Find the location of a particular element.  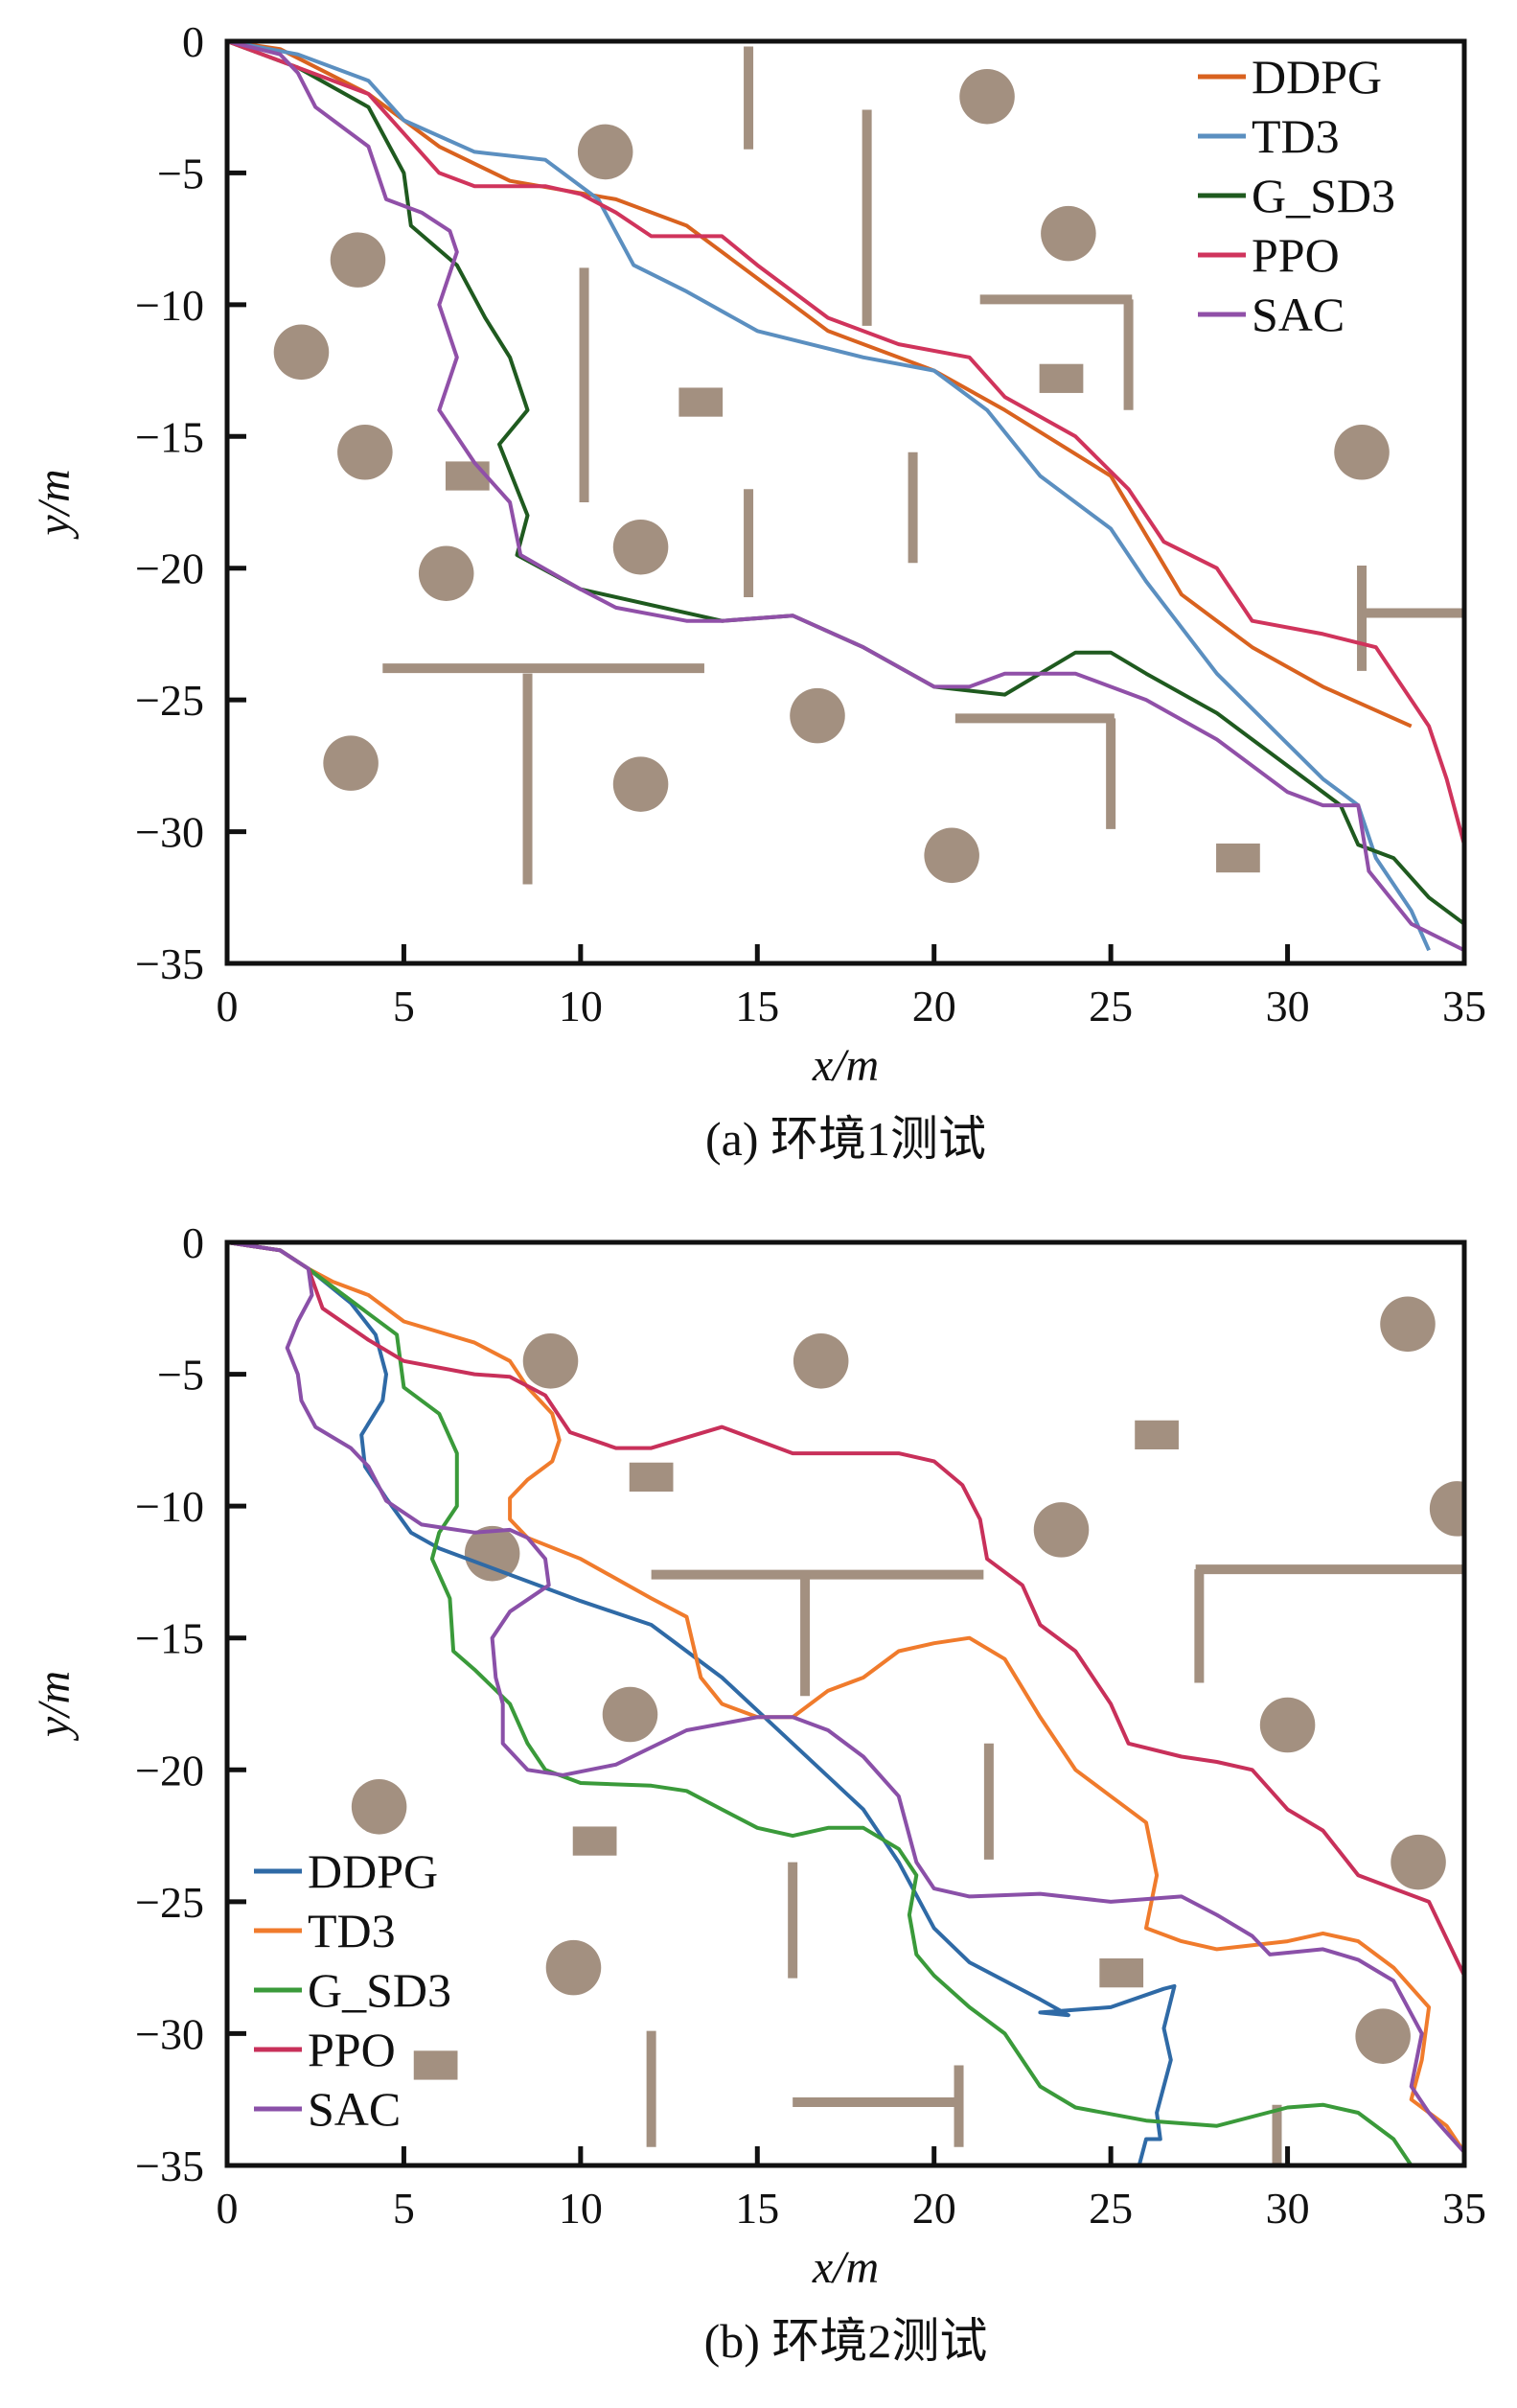

legend: DDPG TD3 G_SD3 PPO SAC is located at coordinates (352, 1990).